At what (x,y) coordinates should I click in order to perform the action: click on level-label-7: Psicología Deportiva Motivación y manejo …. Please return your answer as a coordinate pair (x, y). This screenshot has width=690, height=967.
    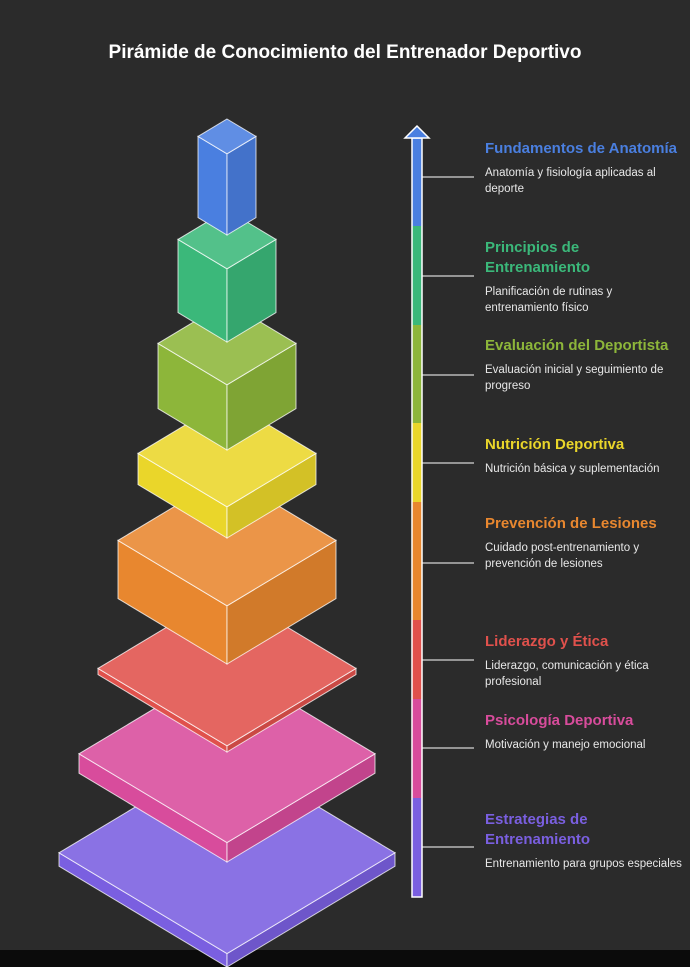
    Looking at the image, I should click on (585, 732).